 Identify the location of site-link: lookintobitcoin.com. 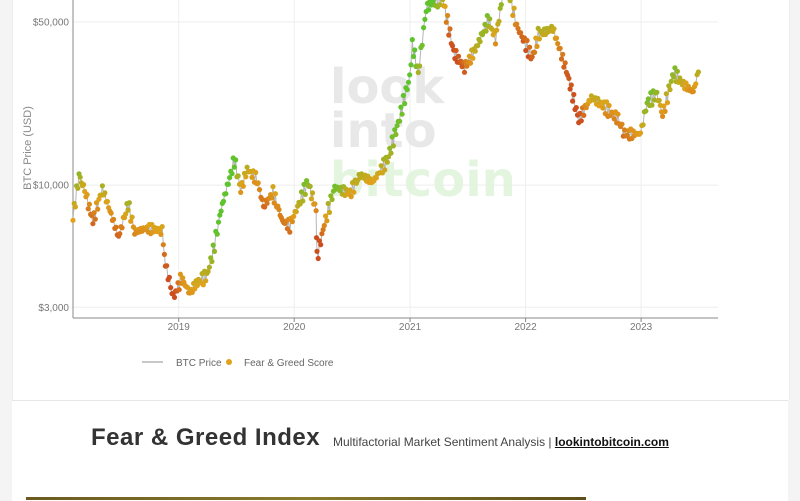
(611, 442).